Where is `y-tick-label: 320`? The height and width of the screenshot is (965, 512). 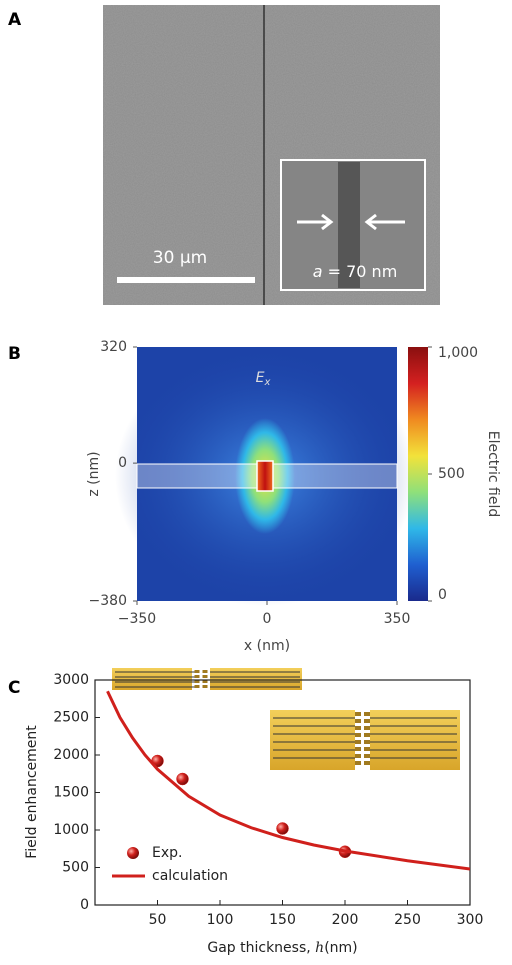
y-tick-label: 320 is located at coordinates (113, 347).